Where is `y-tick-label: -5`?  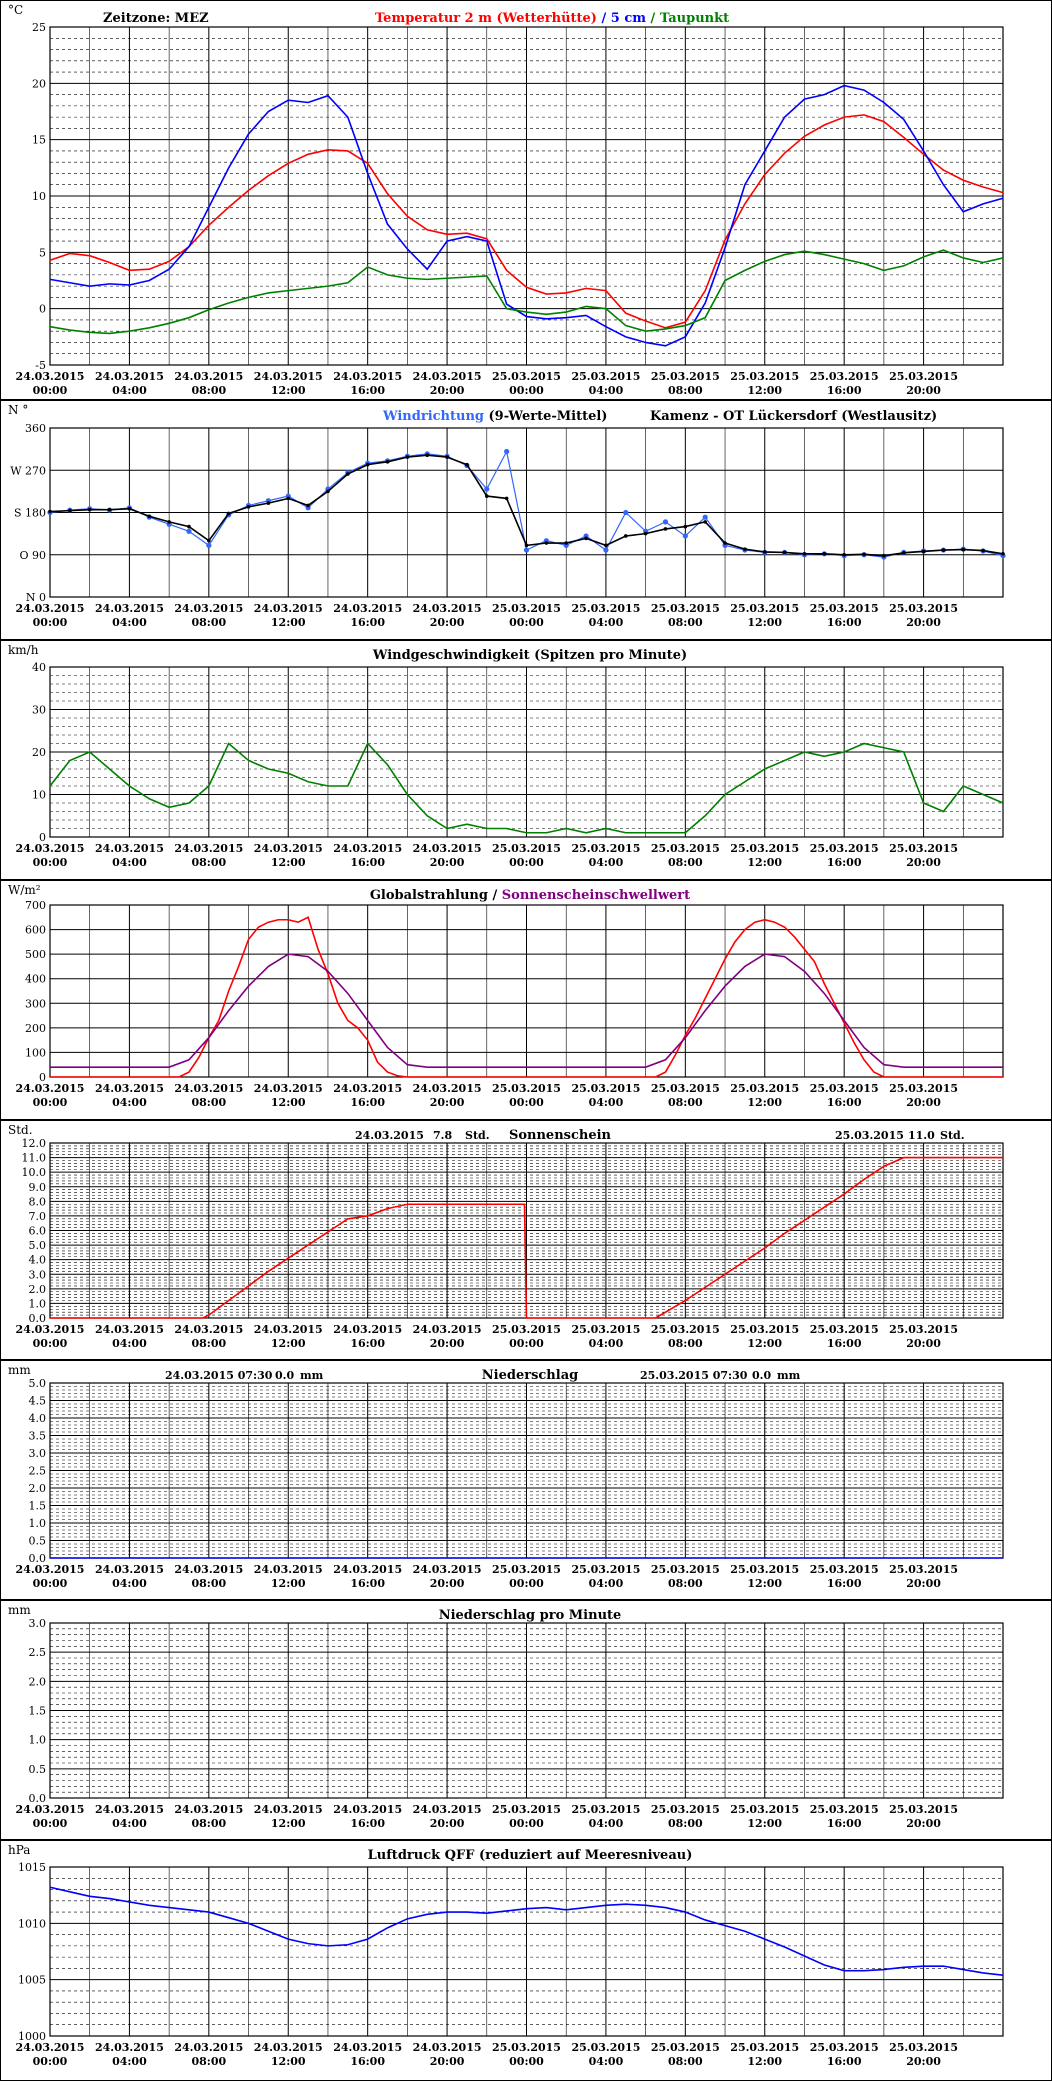
y-tick-label: -5 is located at coordinates (40, 365).